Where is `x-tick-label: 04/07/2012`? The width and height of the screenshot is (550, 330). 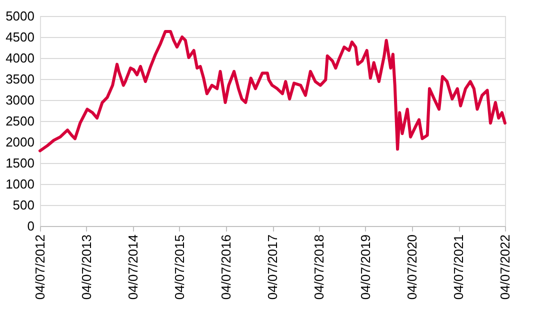 x-tick-label: 04/07/2012 is located at coordinates (40, 267).